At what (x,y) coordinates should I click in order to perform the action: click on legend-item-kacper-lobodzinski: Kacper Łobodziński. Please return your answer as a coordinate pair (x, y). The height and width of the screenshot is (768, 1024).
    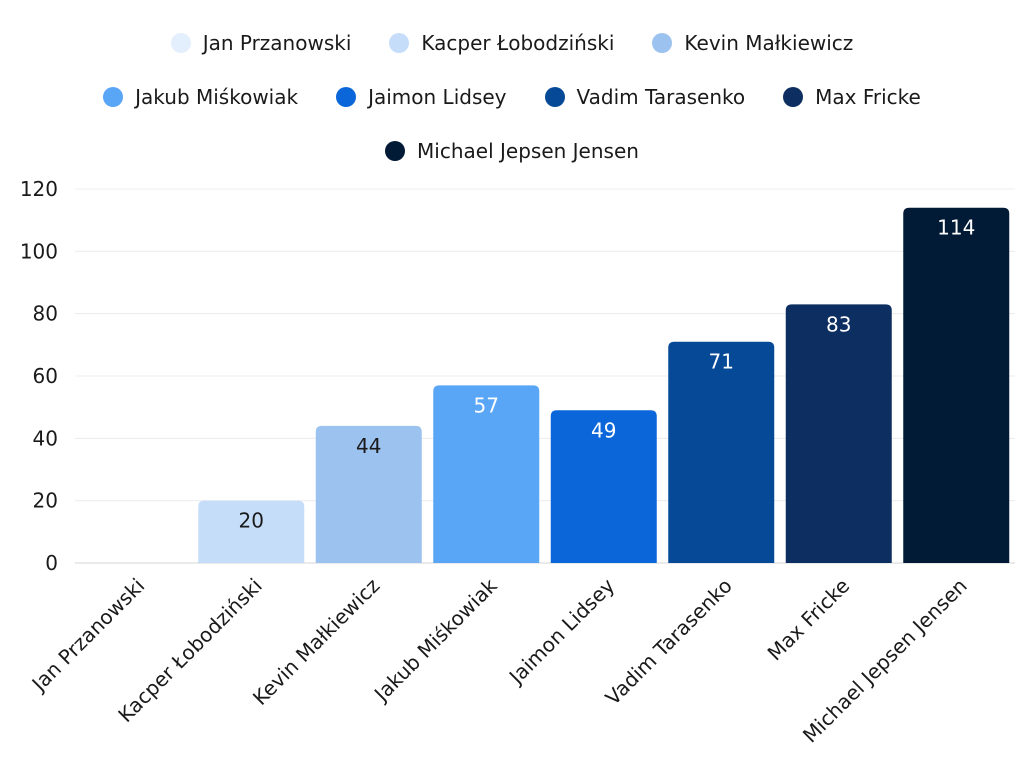
    Looking at the image, I should click on (501, 43).